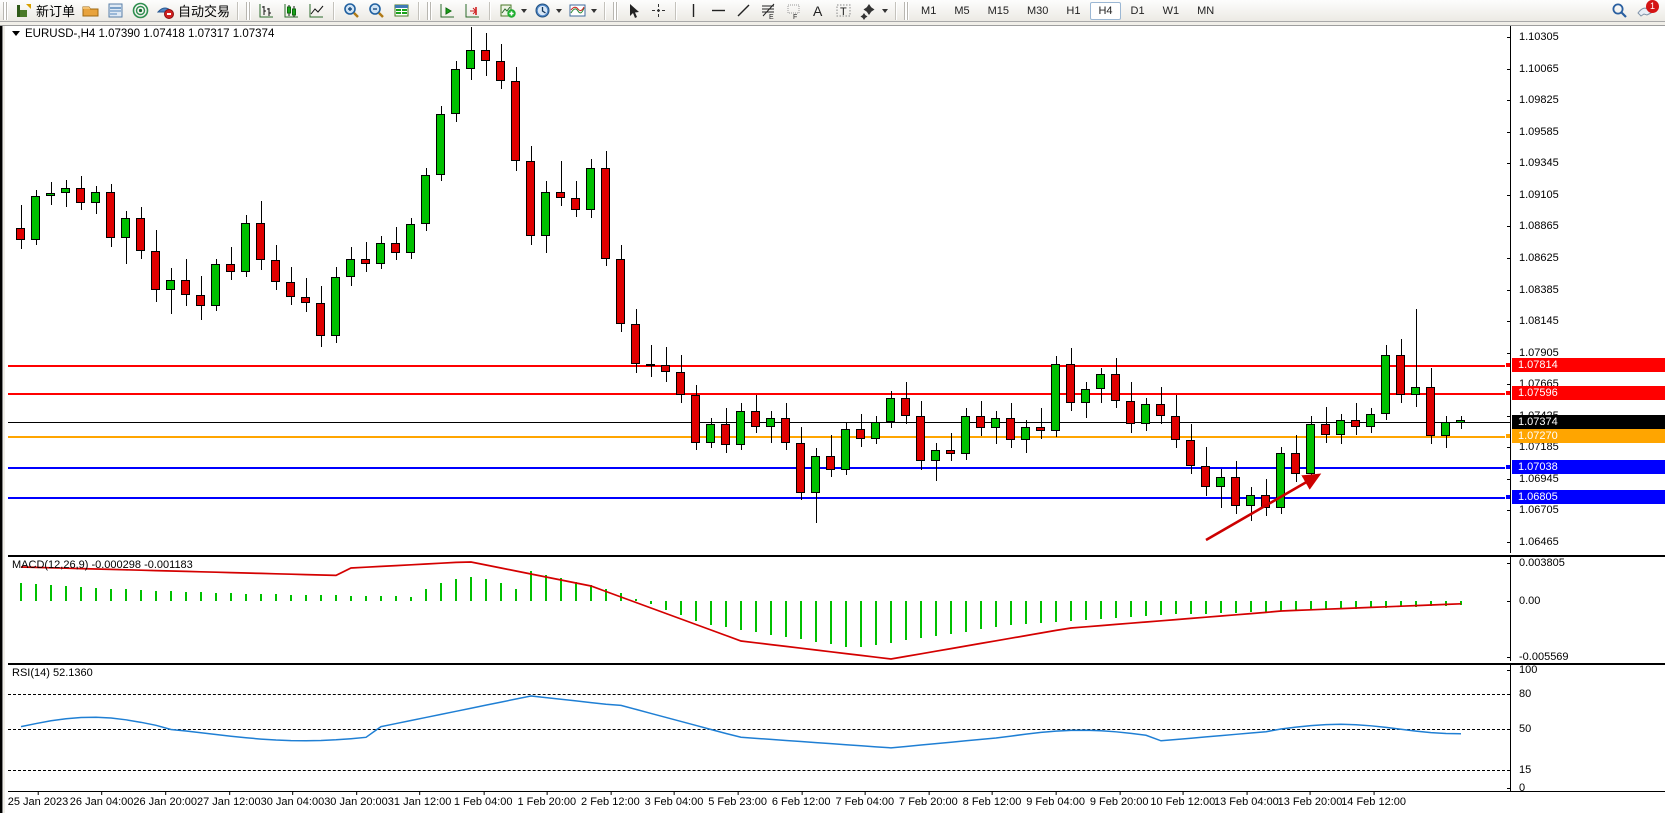 The image size is (1665, 835). What do you see at coordinates (1585, 610) in the screenshot?
I see `macd-scale: 0.003805 0.00 -0.005569` at bounding box center [1585, 610].